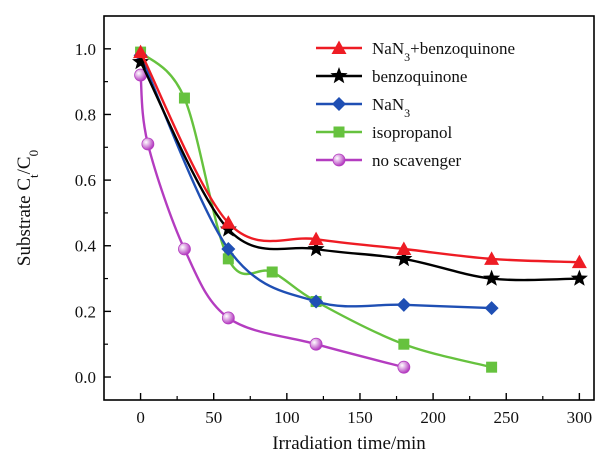  Describe the element at coordinates (140, 417) in the screenshot. I see `x-tick-label: 0` at that location.